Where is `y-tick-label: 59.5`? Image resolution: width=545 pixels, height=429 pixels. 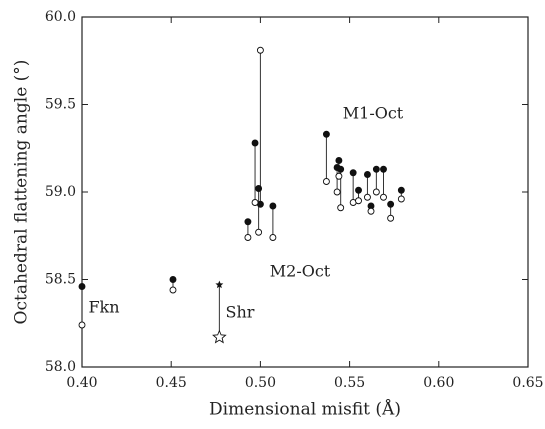 y-tick-label: 59.5 is located at coordinates (60, 105).